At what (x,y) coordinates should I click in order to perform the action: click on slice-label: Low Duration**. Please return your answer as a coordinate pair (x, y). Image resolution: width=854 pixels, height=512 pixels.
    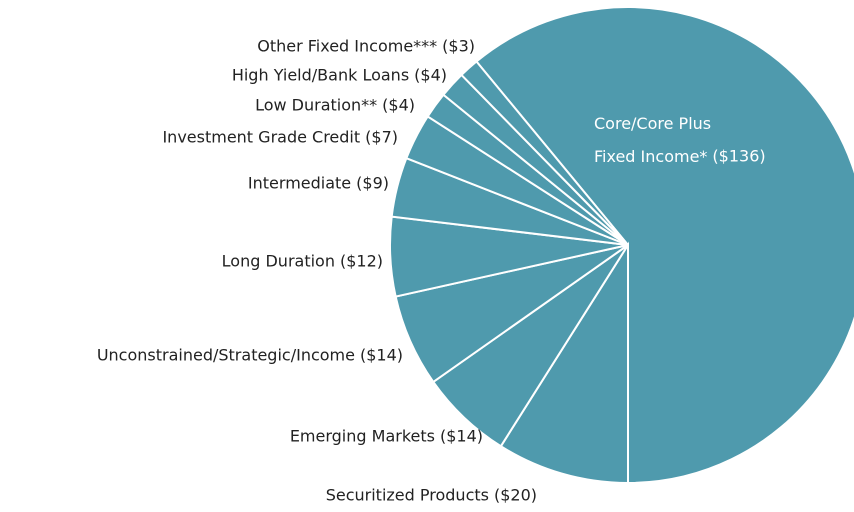
    Looking at the image, I should click on (316, 105).